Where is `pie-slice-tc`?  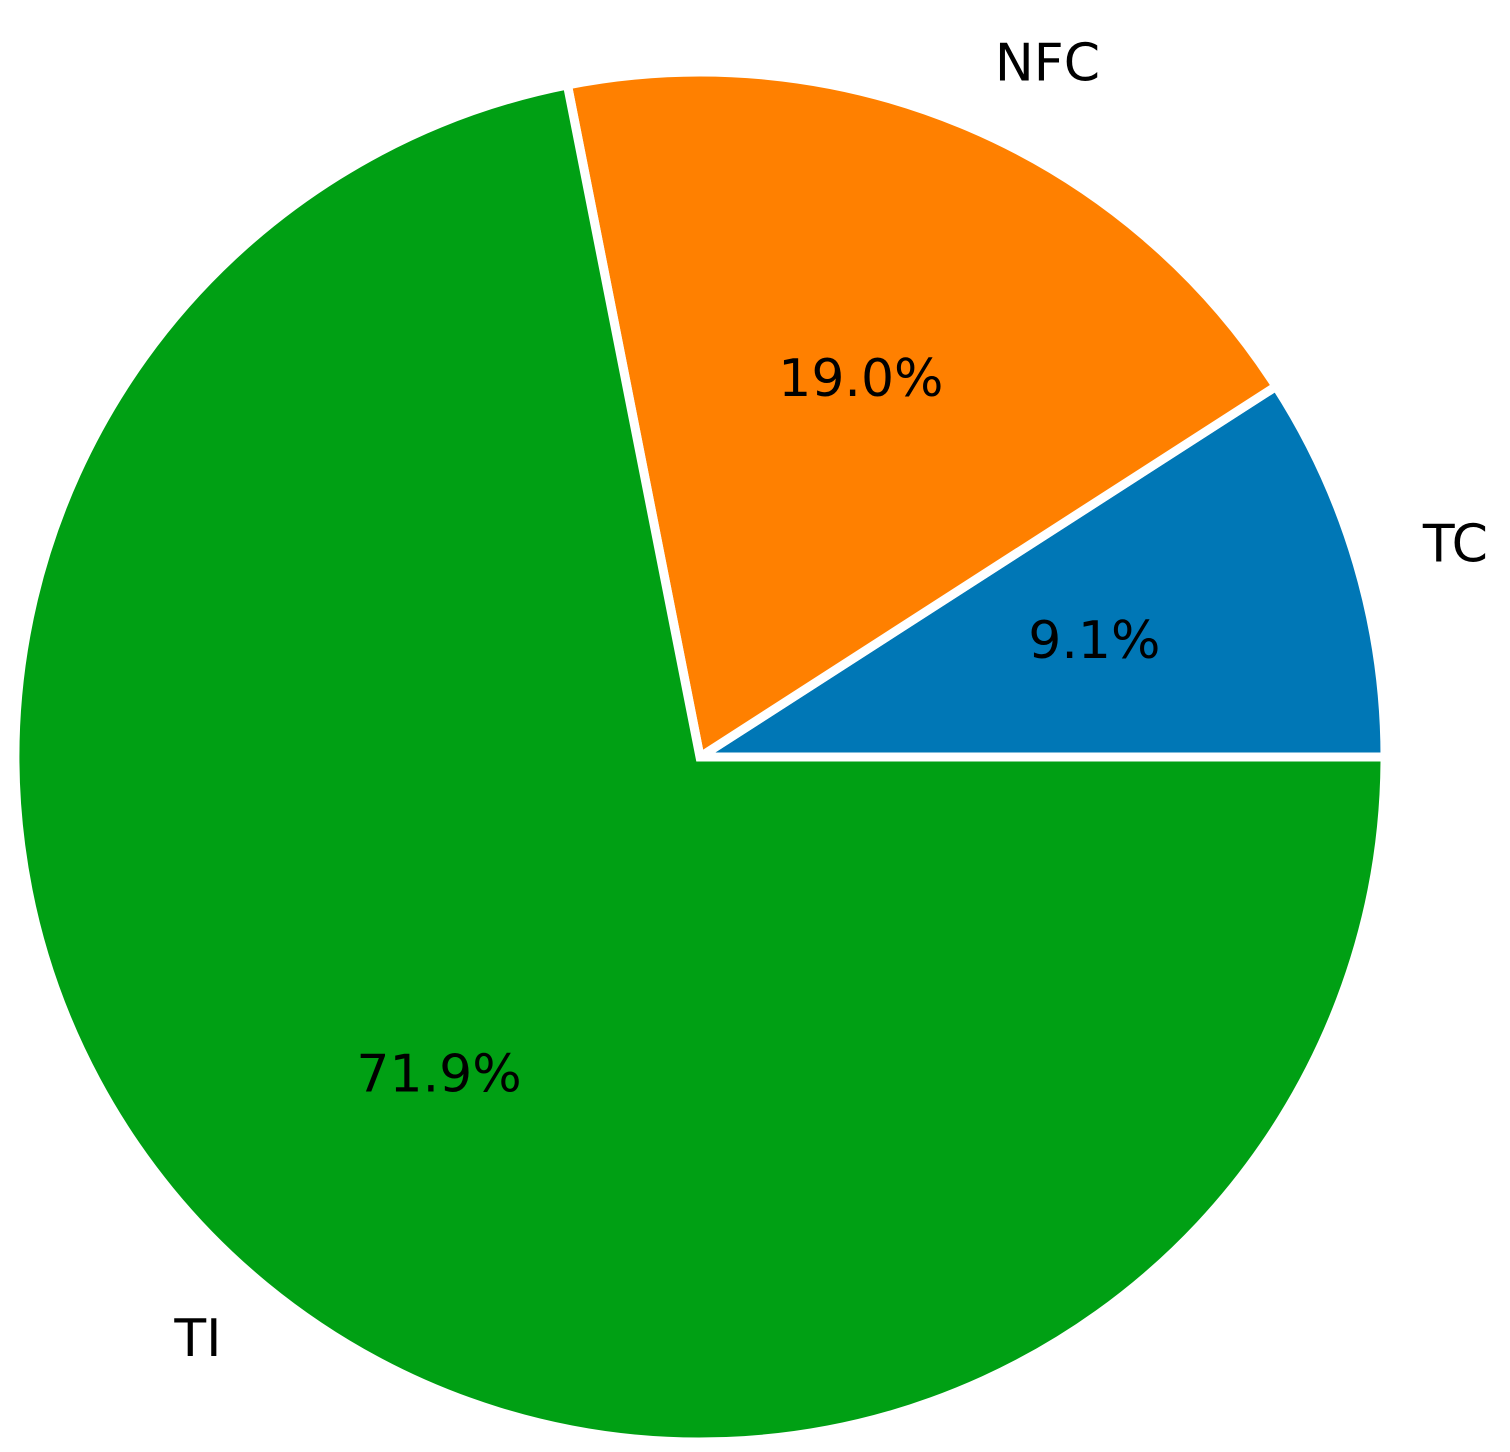
pie-slice-tc is located at coordinates (1037, 571).